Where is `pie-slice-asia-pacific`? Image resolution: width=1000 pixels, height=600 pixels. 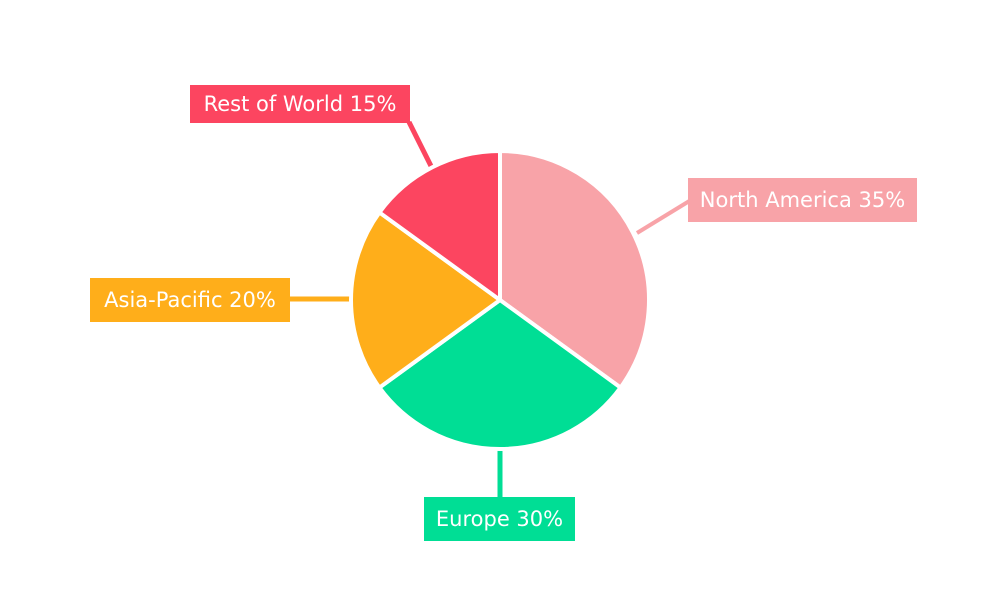
pie-slice-asia-pacific is located at coordinates (425, 300).